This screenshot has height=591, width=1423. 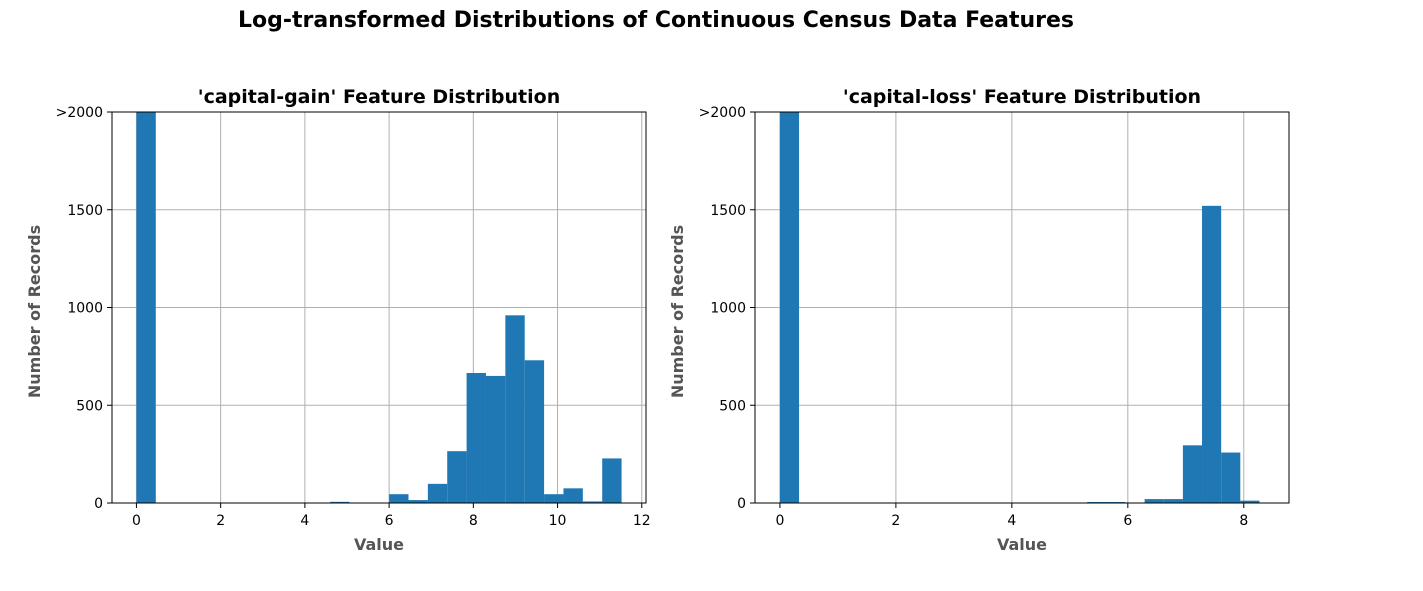 What do you see at coordinates (642, 521) in the screenshot?
I see `x-tick-label: 12` at bounding box center [642, 521].